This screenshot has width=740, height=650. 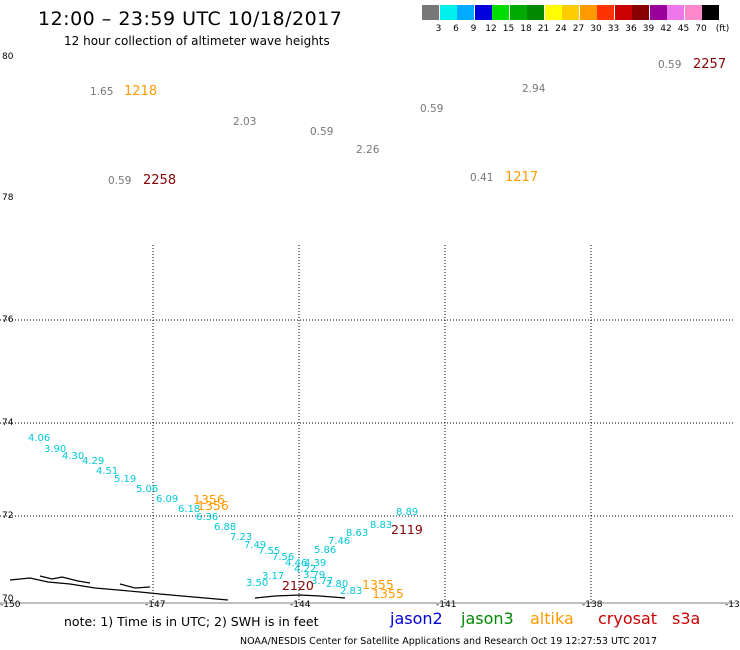 What do you see at coordinates (732, 605) in the screenshot?
I see `x-tick-label: -135` at bounding box center [732, 605].